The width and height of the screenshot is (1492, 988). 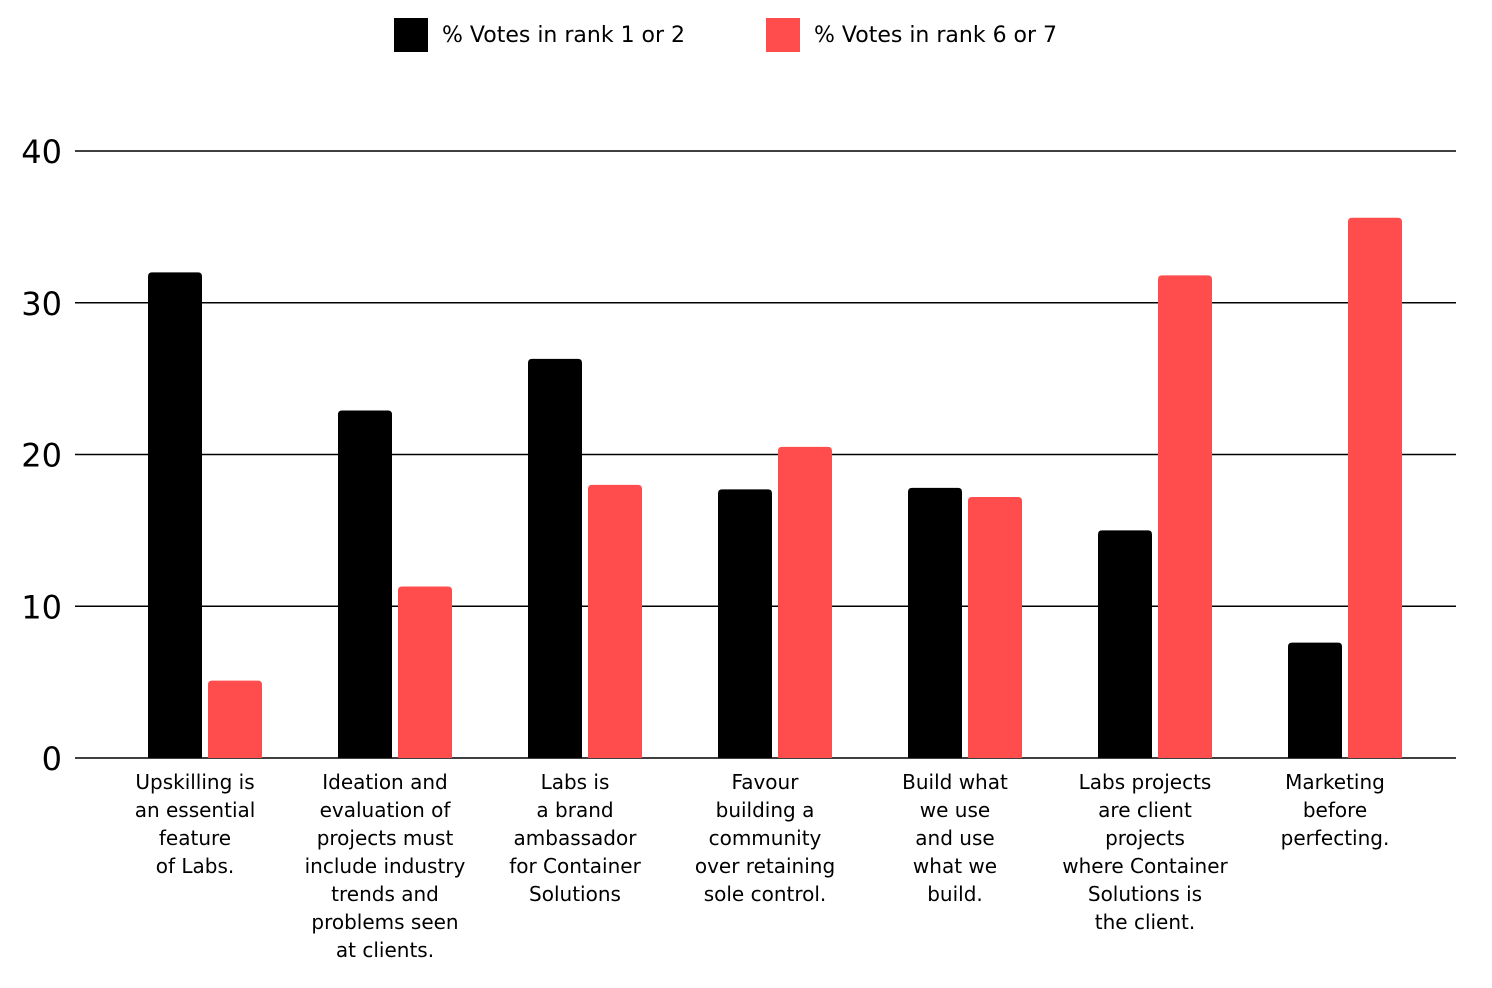 What do you see at coordinates (41, 456) in the screenshot?
I see `y-tick-label: 20` at bounding box center [41, 456].